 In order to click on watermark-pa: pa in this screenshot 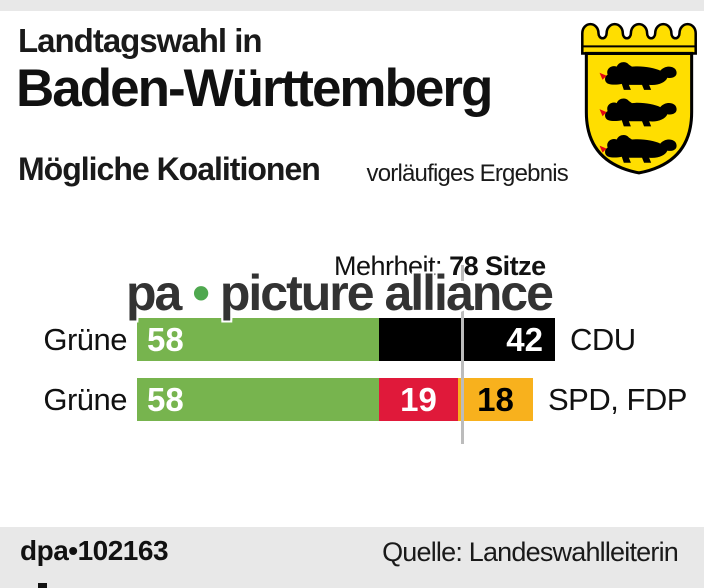, I will do `click(154, 293)`.